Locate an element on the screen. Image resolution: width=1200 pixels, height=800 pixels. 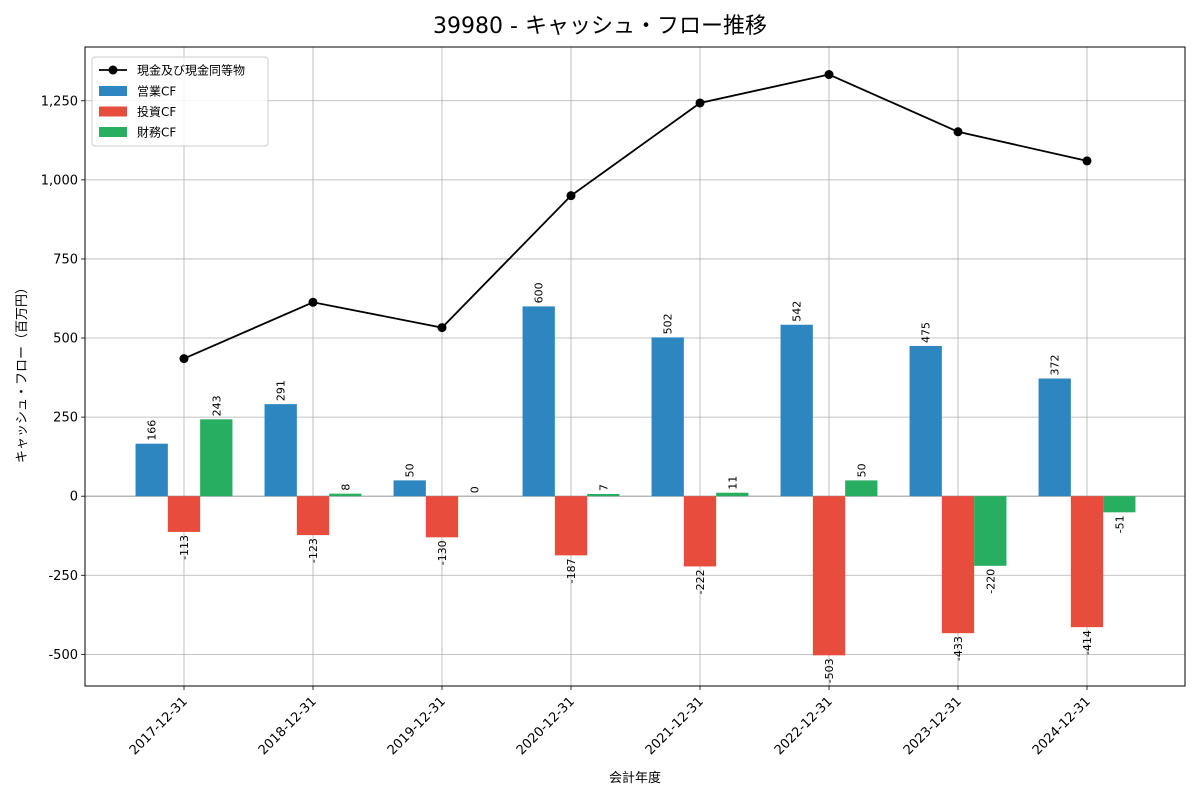
bar-value-label: 0 is located at coordinates (474, 489).